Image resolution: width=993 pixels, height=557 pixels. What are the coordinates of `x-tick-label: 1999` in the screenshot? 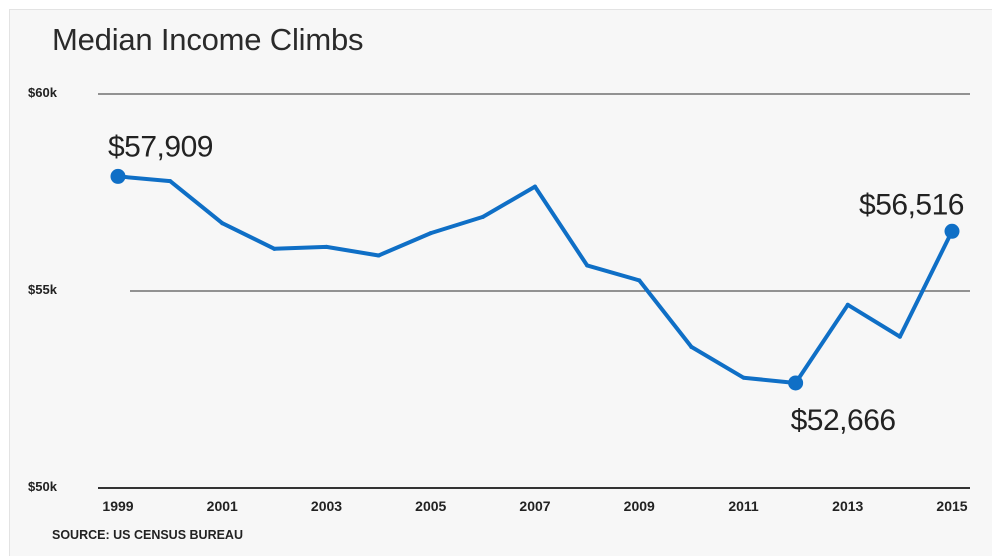 It's located at (117, 506).